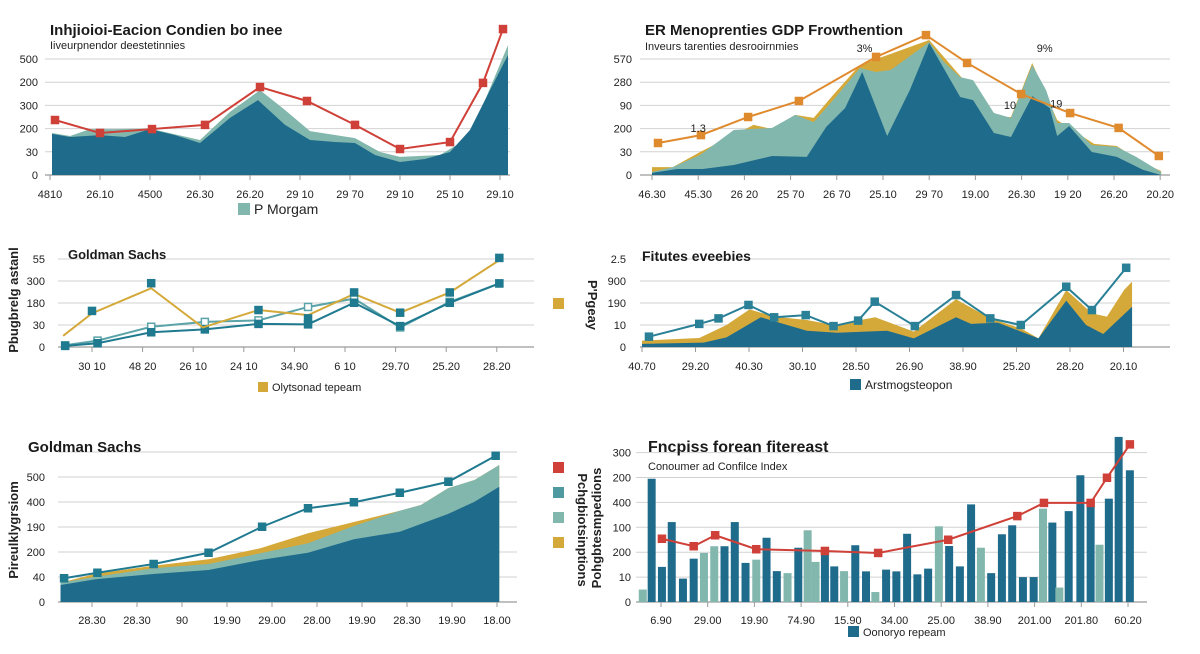  I want to click on x-tick-label: 25.20, so click(1017, 367).